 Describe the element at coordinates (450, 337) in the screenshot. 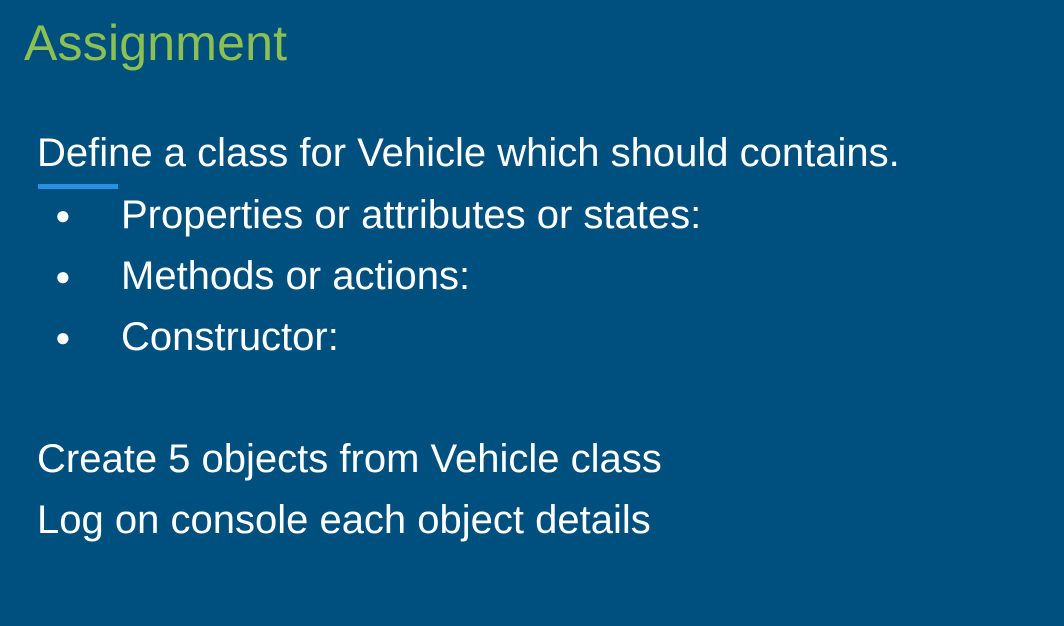

I see `list-item: ● Constructor:` at that location.